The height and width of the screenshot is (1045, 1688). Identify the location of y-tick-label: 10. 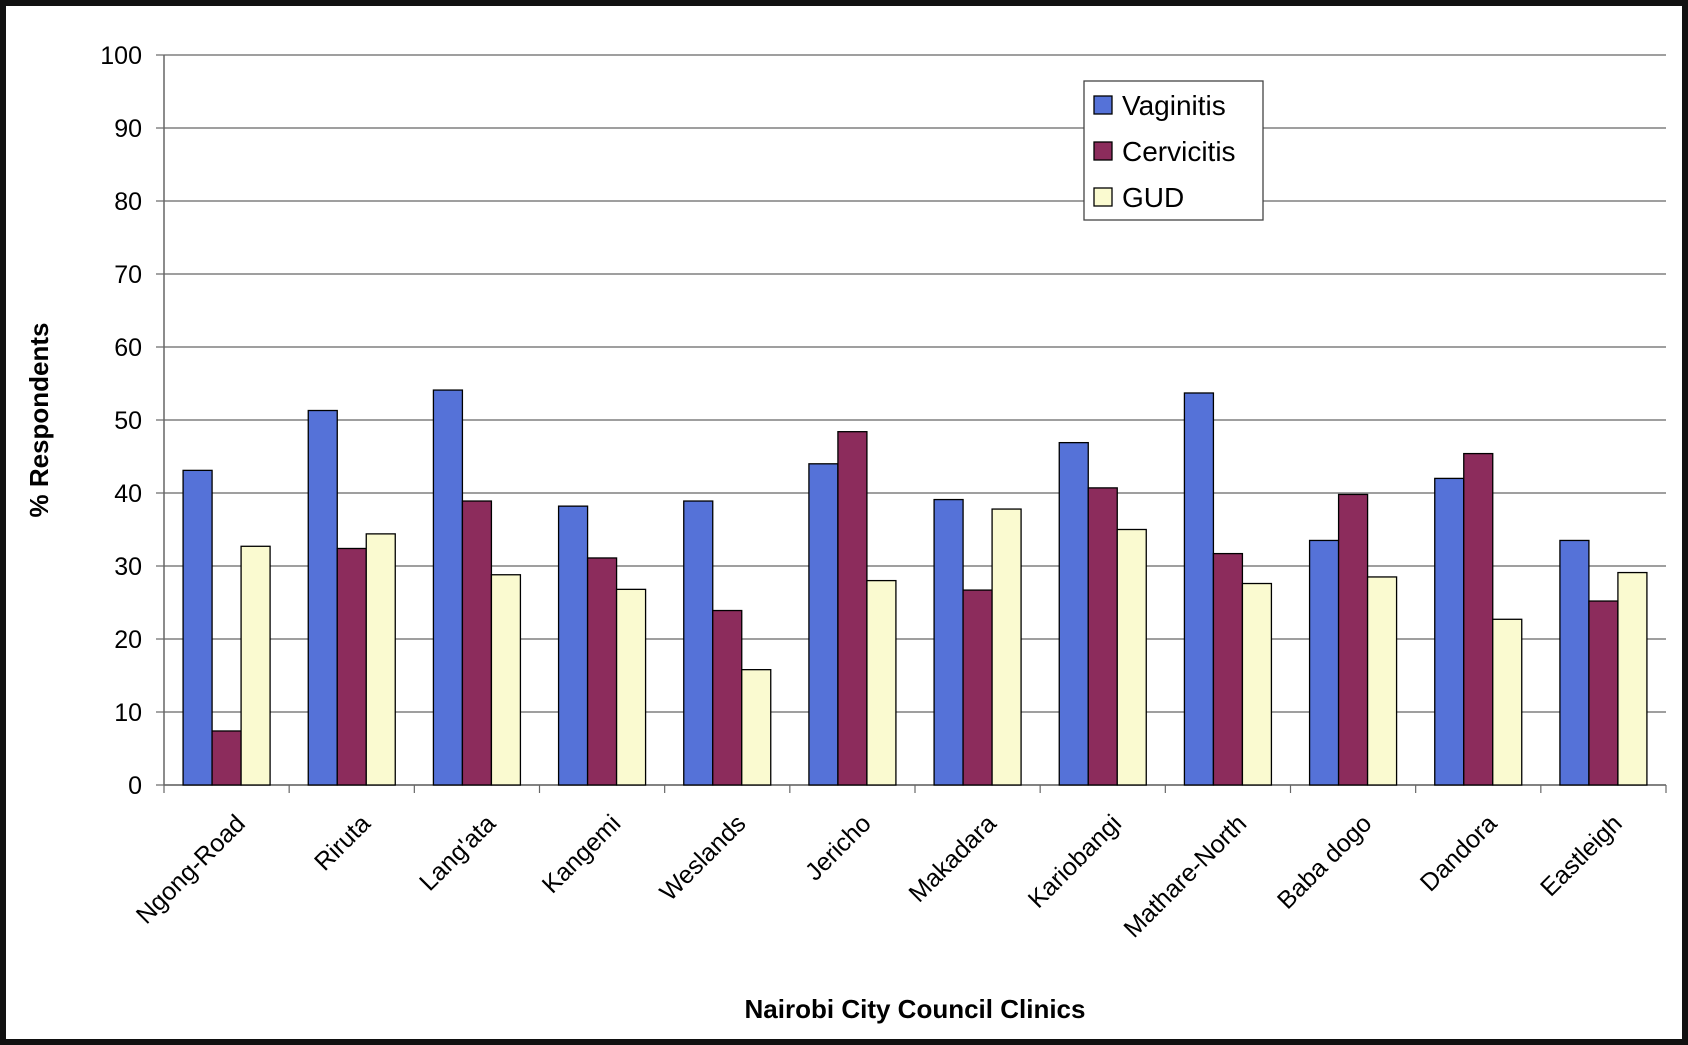
(128, 713).